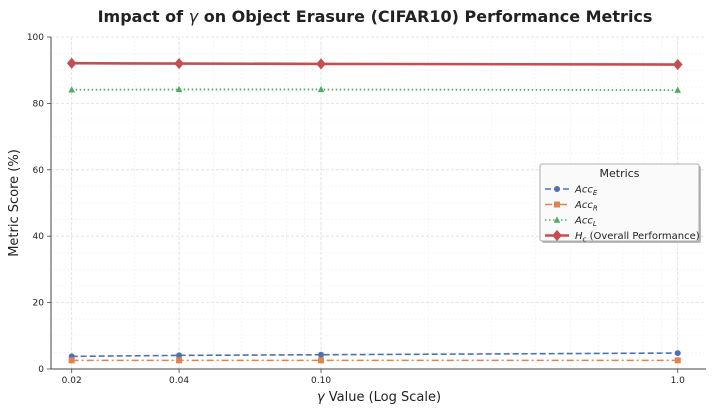  Describe the element at coordinates (620, 173) in the screenshot. I see `legend-title: Metrics` at that location.